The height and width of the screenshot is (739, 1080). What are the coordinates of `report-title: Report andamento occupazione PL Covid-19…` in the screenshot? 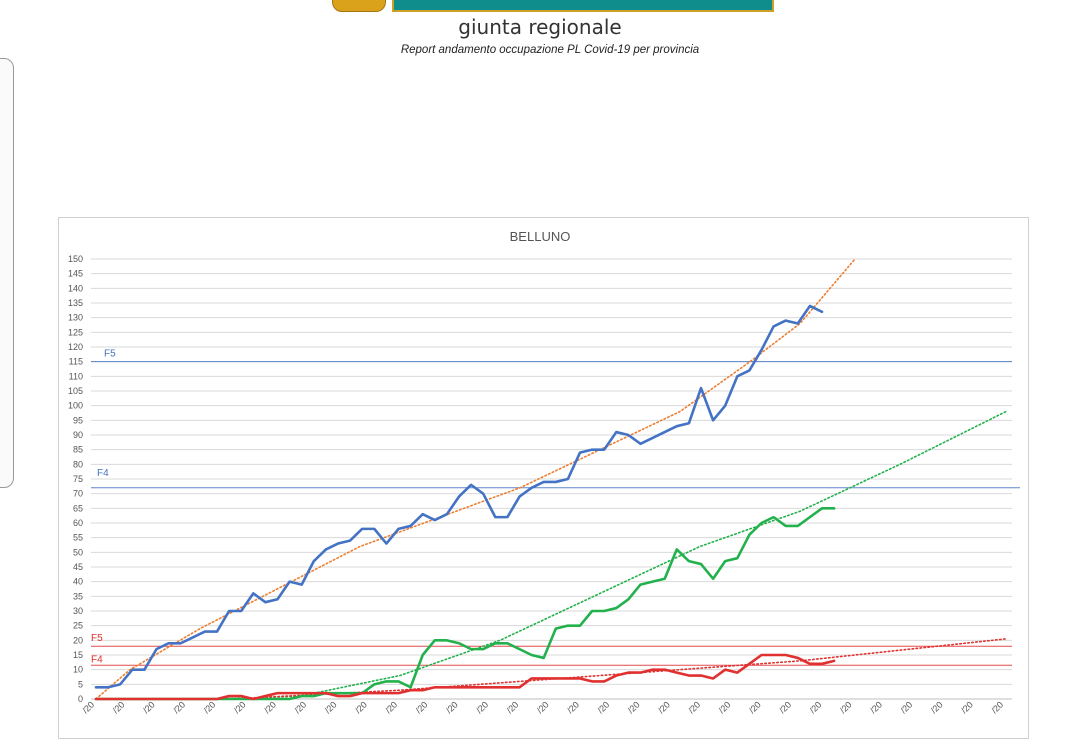 It's located at (550, 50).